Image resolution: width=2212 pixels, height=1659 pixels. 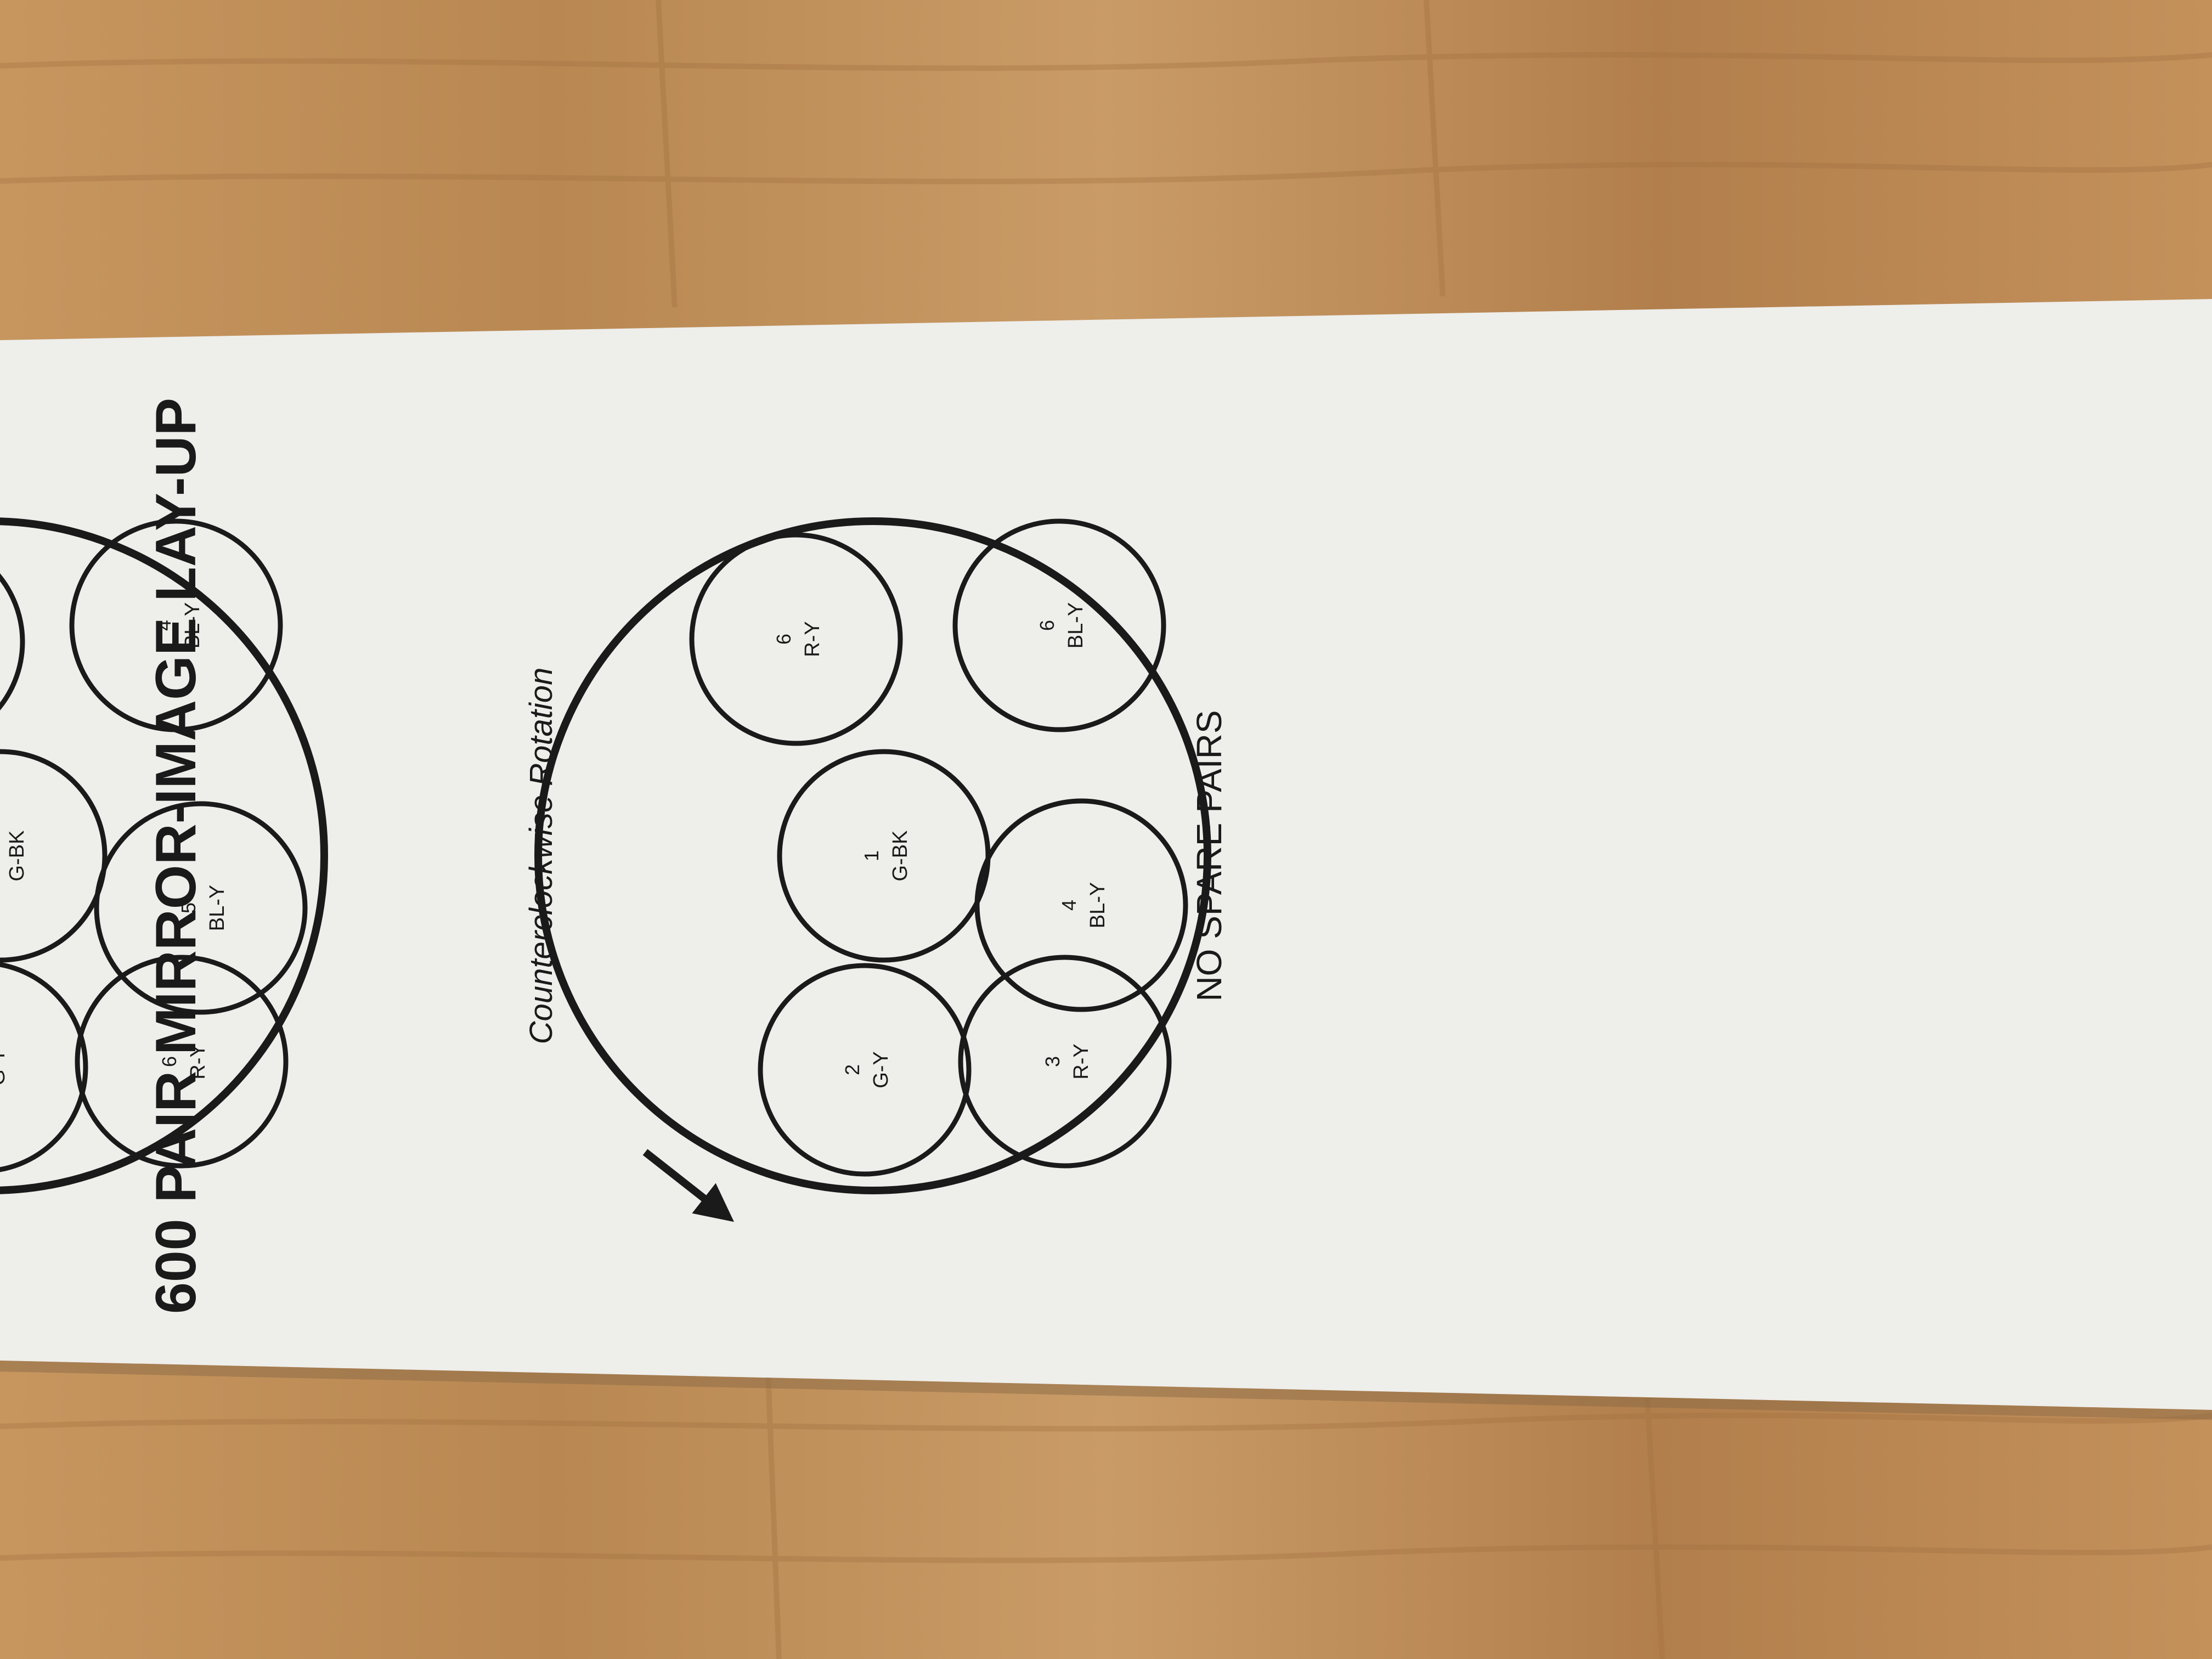 I want to click on unit-number: 1, so click(x=871, y=856).